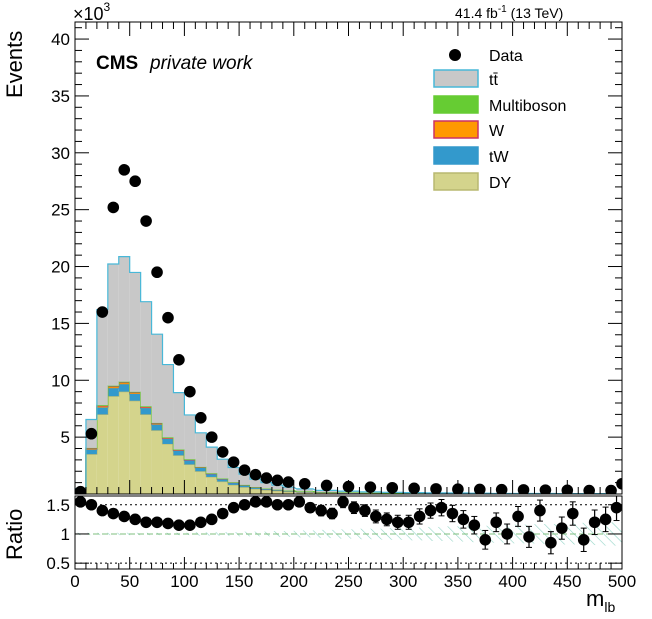 The image size is (652, 619). What do you see at coordinates (201, 63) in the screenshot?
I see `private-work-label: private work` at bounding box center [201, 63].